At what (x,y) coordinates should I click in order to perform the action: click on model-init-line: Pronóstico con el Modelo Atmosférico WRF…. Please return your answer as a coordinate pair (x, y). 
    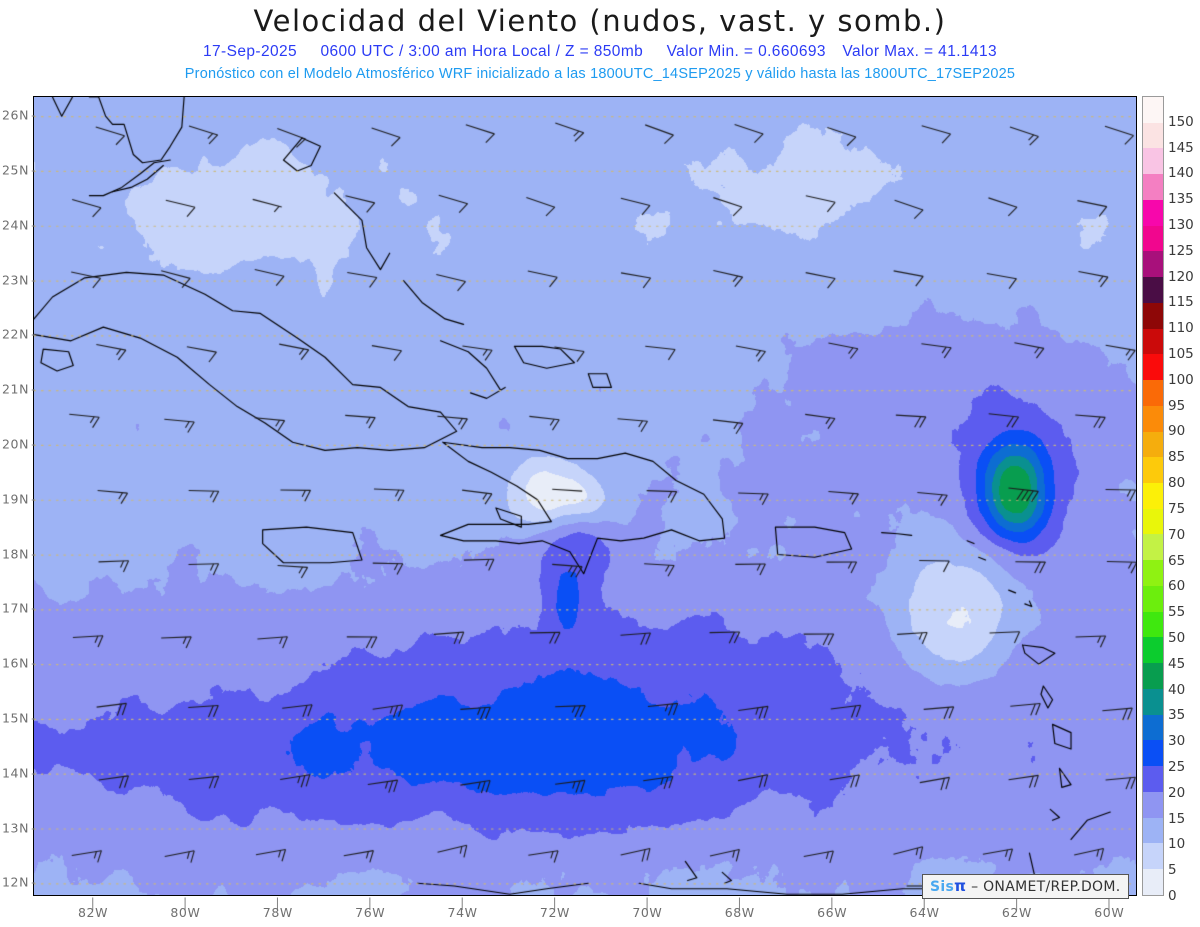
    Looking at the image, I should click on (600, 74).